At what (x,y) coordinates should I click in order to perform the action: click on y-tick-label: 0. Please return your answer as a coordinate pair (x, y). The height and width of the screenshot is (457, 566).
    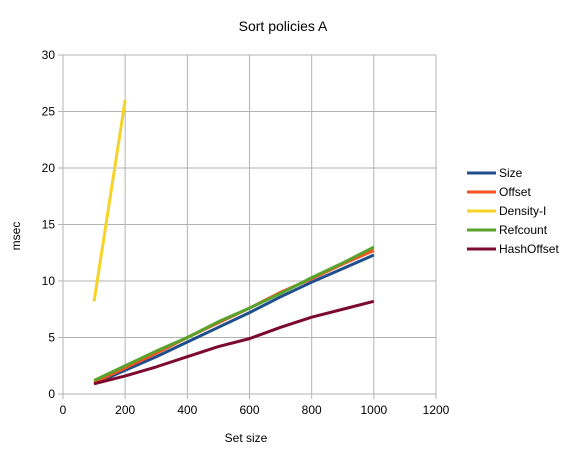
    Looking at the image, I should click on (51, 394).